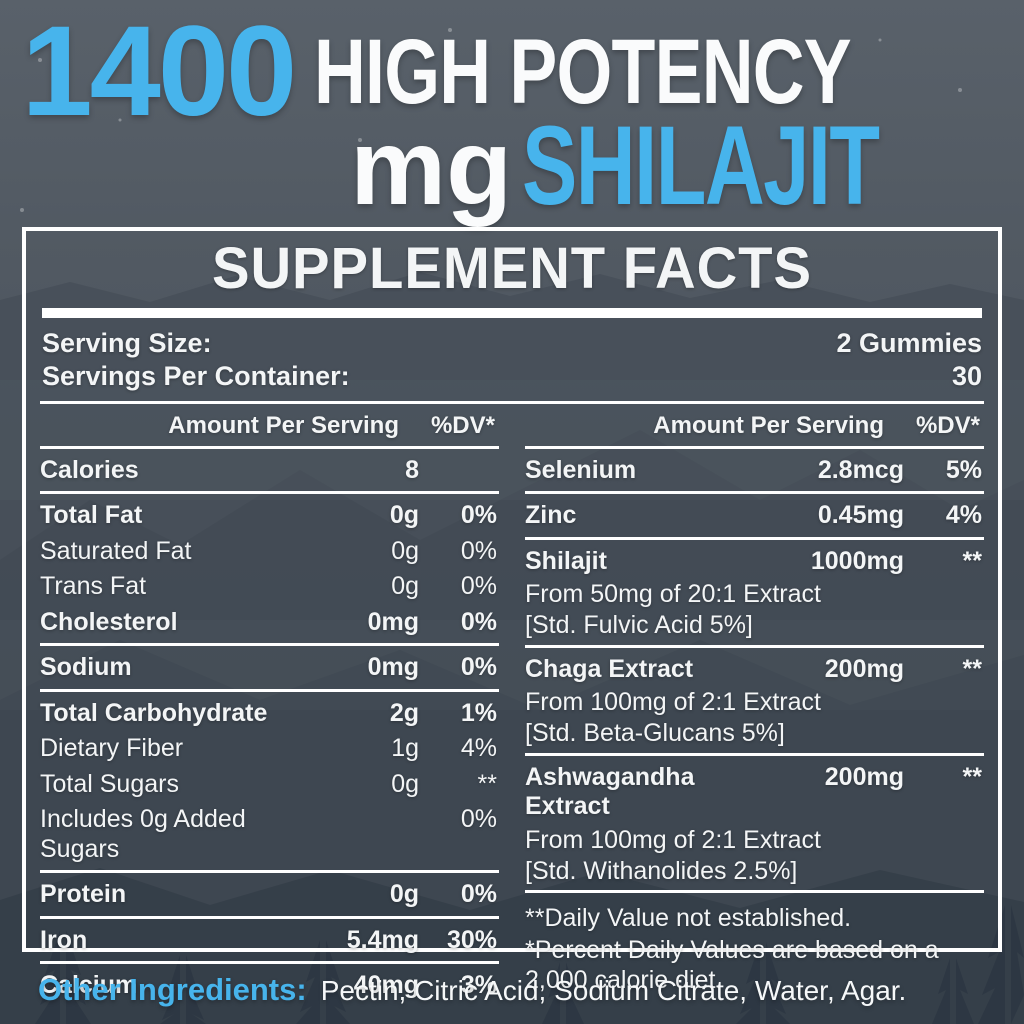 This screenshot has height=1024, width=1024. I want to click on nutrient-amount: 2.8mcg, so click(860, 469).